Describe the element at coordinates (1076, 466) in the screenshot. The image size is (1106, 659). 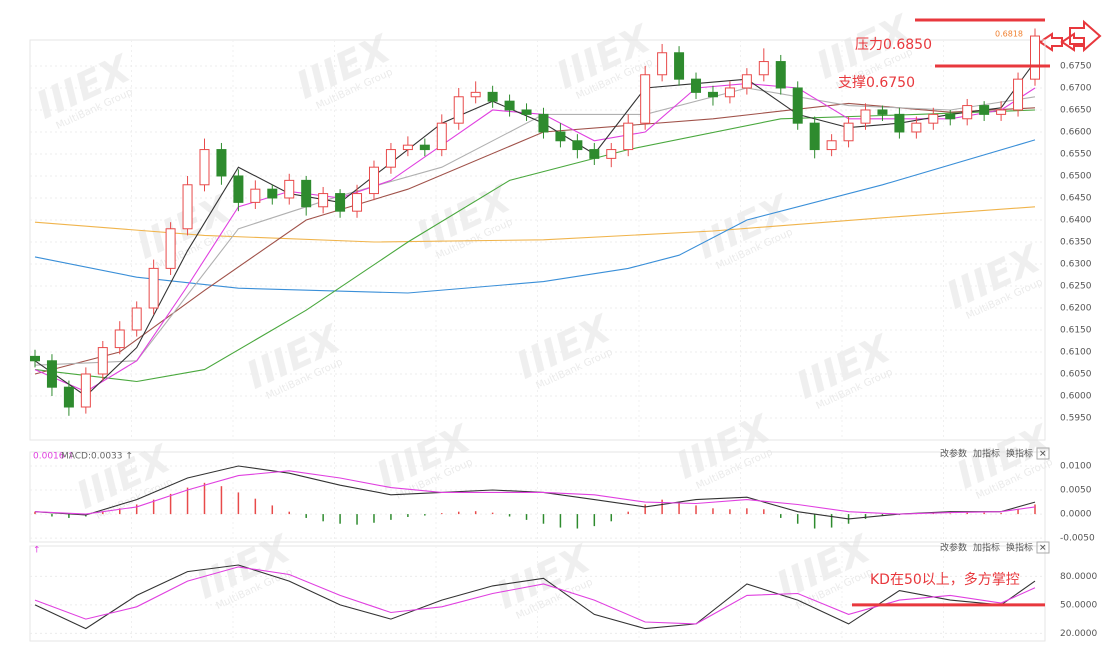
I see `y-tick-label: 0.0100` at that location.